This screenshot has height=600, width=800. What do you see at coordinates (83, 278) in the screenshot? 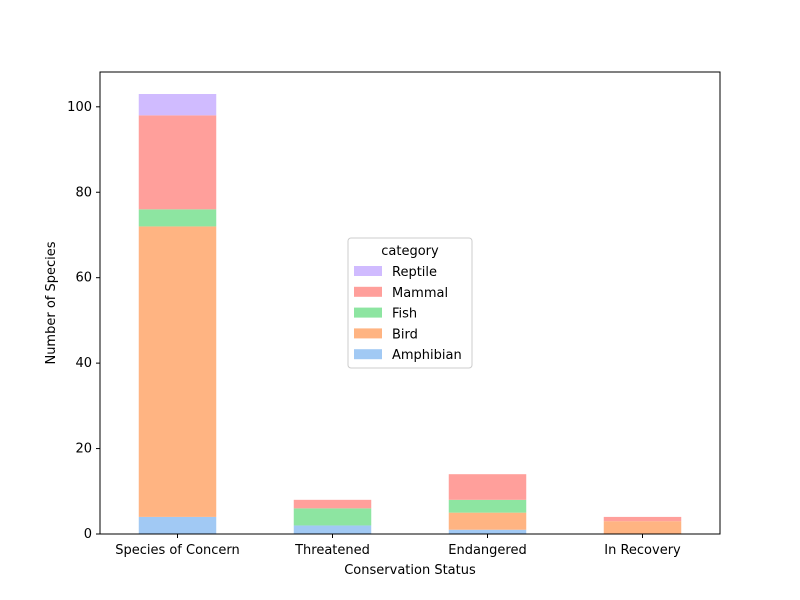
I see `y-tick-label: 60` at bounding box center [83, 278].